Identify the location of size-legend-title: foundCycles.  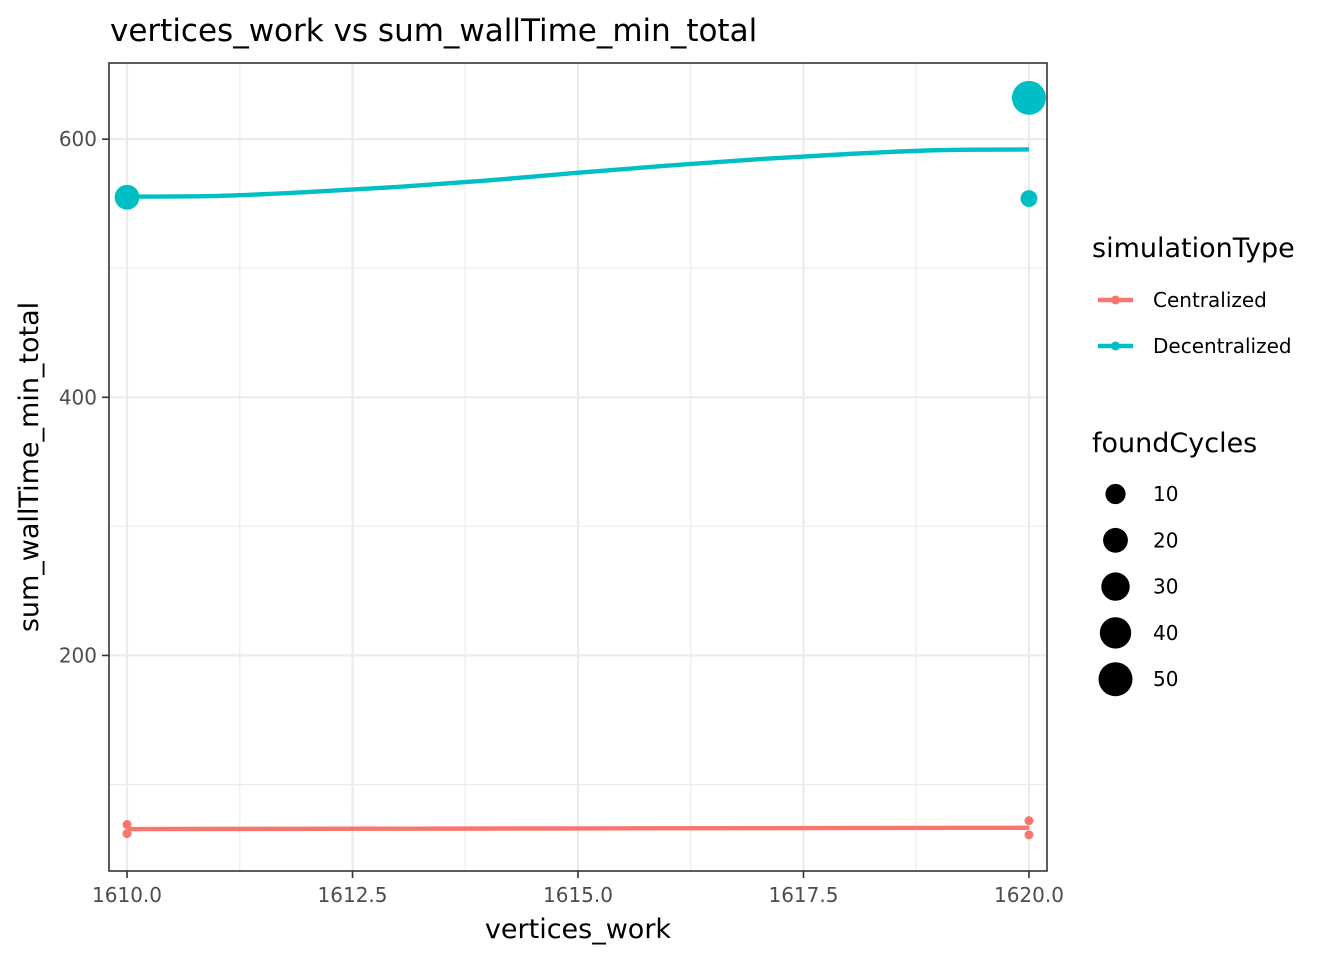
(1174, 443).